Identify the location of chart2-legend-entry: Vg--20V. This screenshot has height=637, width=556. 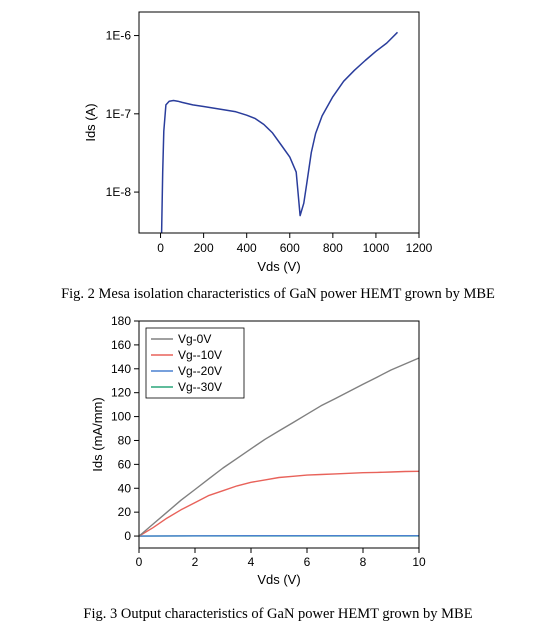
(200, 371).